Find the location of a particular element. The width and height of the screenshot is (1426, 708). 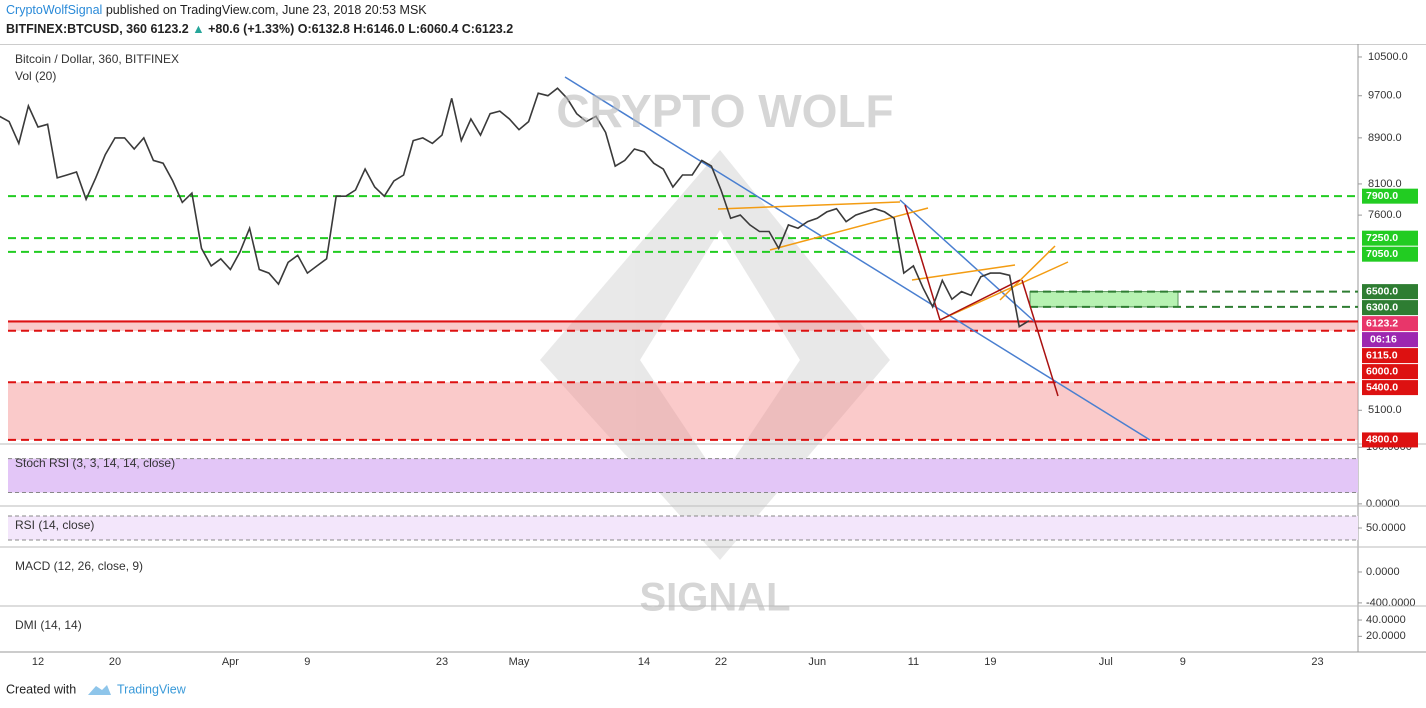

watermark-text: SIGNAL is located at coordinates (714, 598).